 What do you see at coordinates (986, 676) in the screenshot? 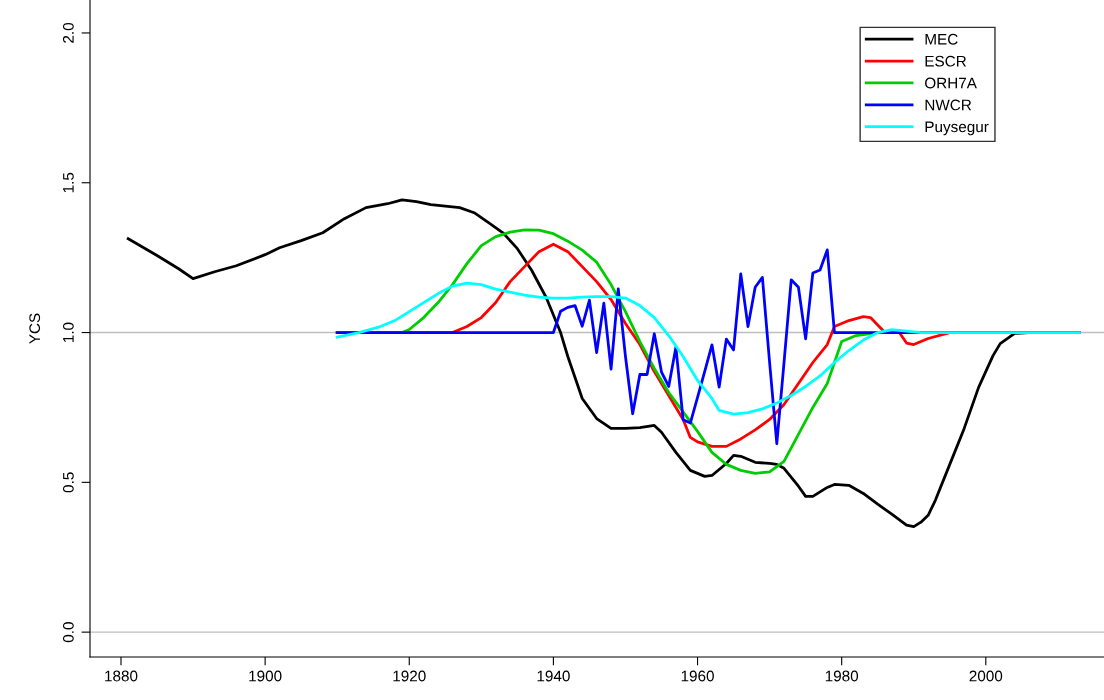
I see `x-tick-label: 2000` at bounding box center [986, 676].